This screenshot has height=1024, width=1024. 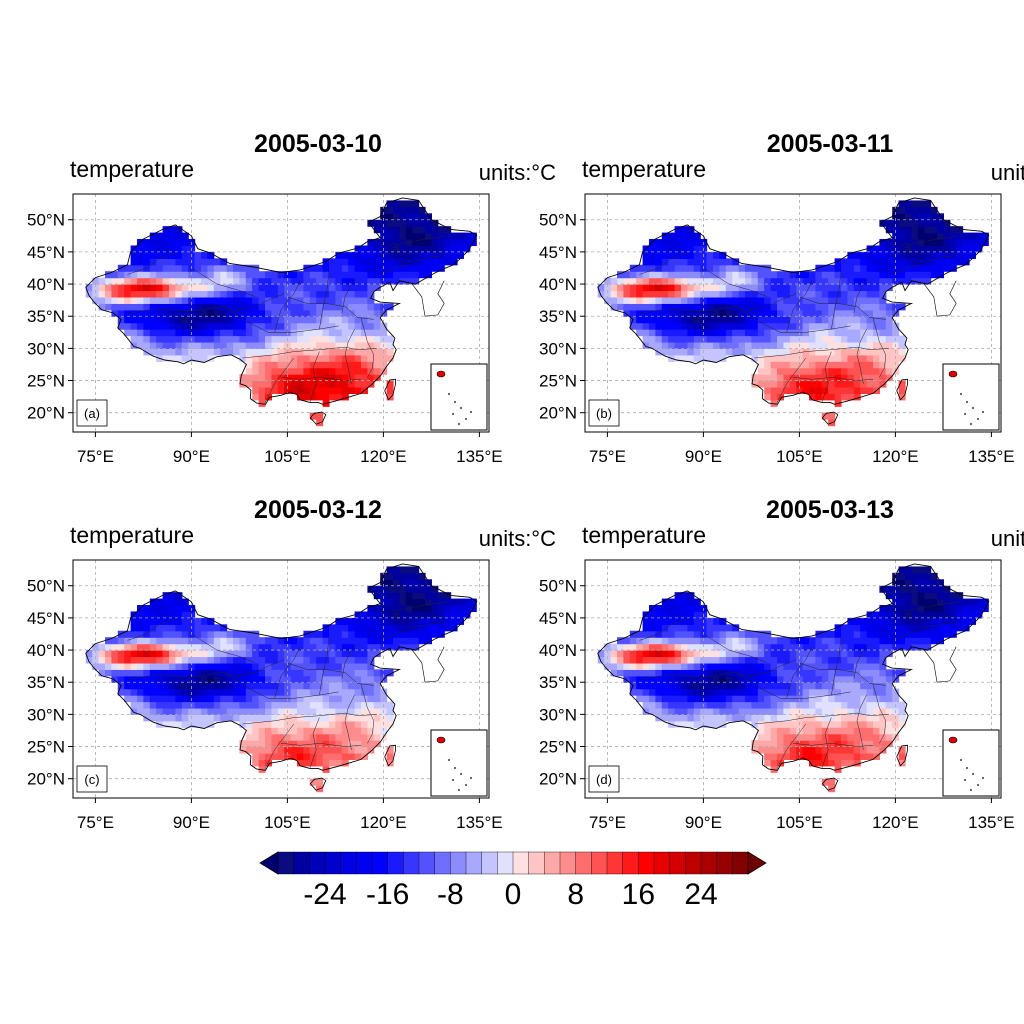 I want to click on colorbar-swatches, so click(x=513, y=863).